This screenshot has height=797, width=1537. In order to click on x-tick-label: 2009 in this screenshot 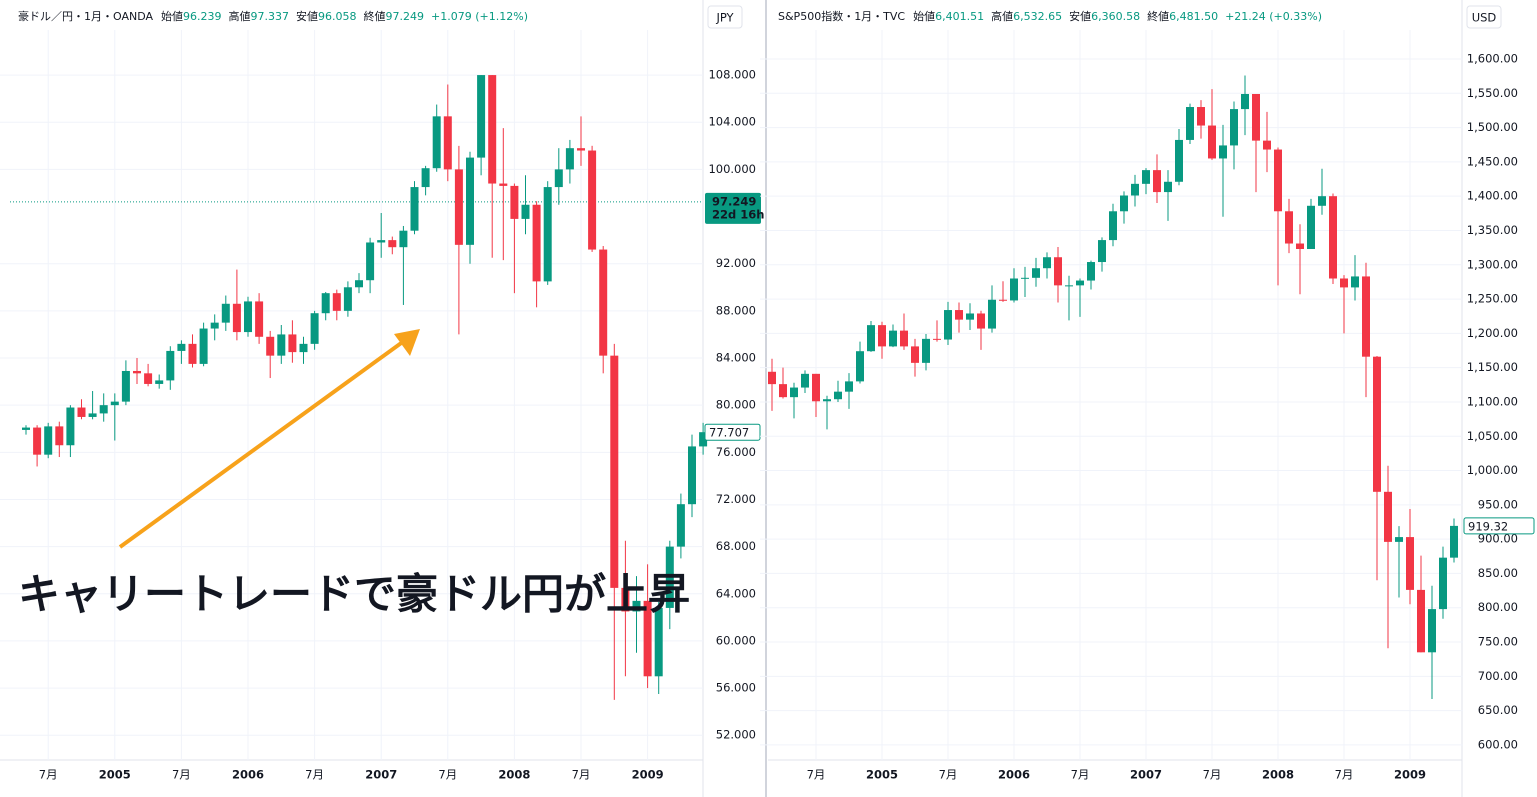, I will do `click(648, 775)`.